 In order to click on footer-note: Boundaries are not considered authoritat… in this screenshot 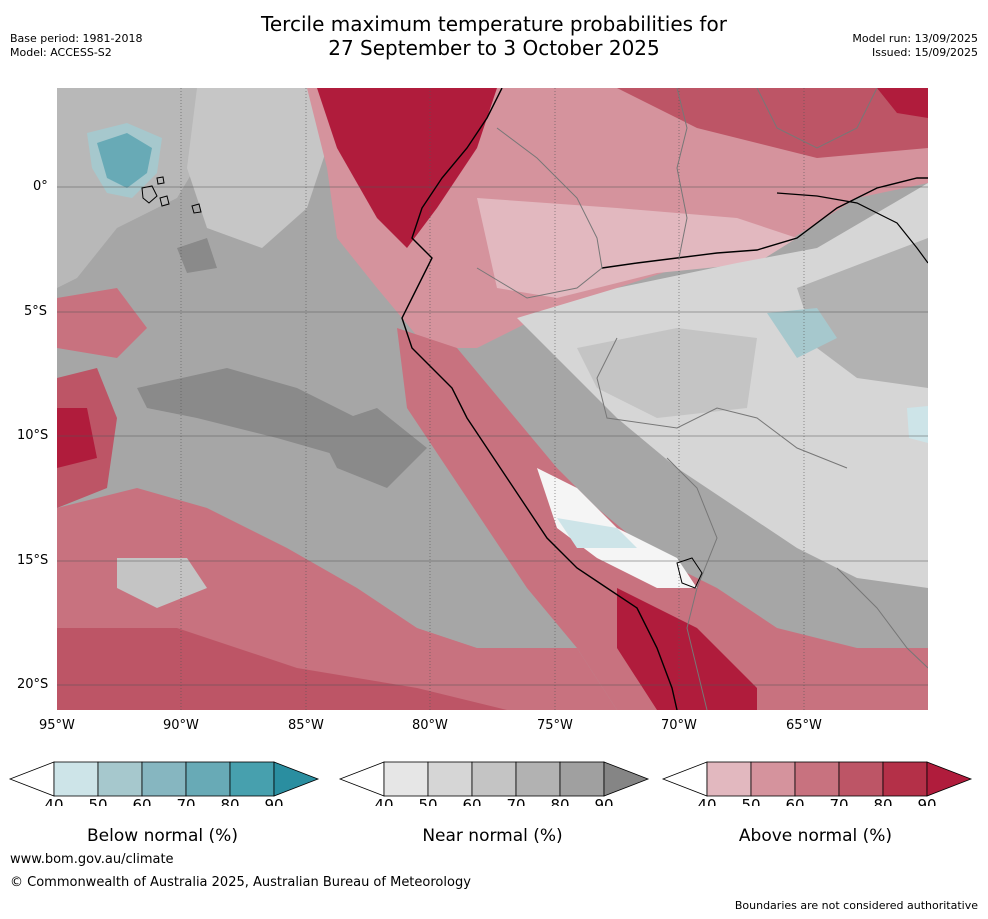, I will do `click(856, 905)`.